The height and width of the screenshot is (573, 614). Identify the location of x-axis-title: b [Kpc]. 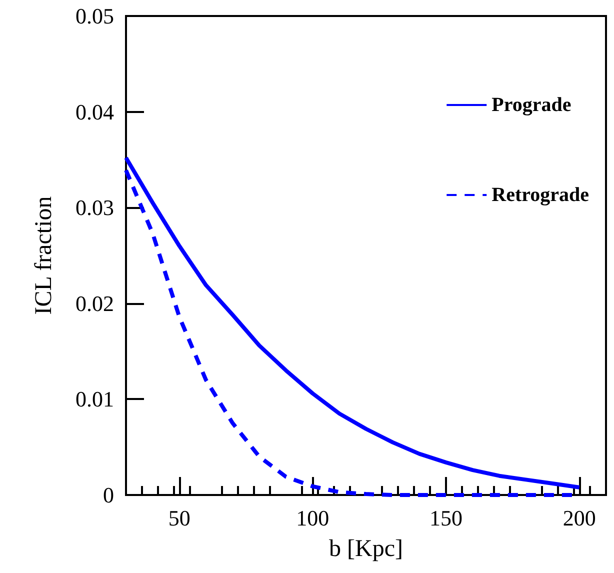
(366, 549).